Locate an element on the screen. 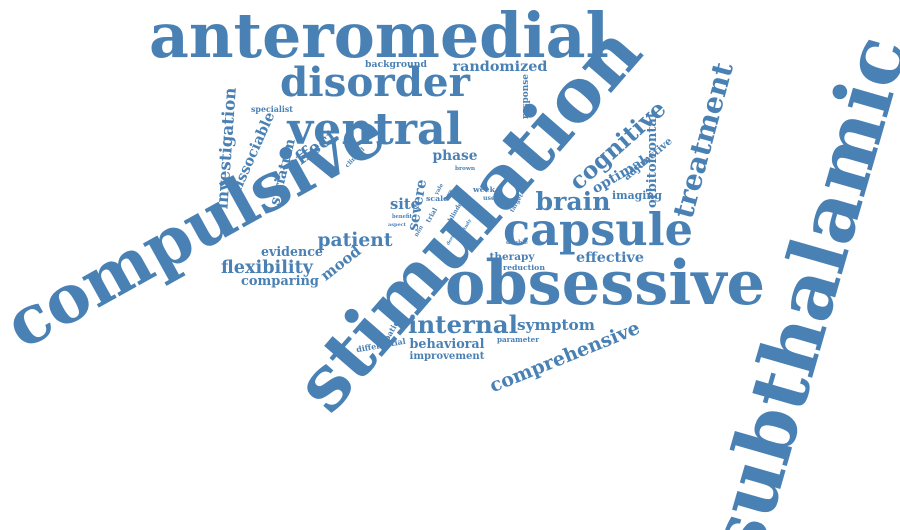 The image size is (900, 530). word-ventral: ventral is located at coordinates (375, 129).